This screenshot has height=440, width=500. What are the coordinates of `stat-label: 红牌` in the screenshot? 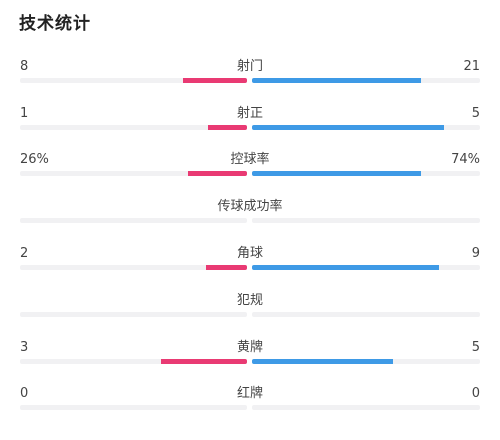 It's located at (249, 393).